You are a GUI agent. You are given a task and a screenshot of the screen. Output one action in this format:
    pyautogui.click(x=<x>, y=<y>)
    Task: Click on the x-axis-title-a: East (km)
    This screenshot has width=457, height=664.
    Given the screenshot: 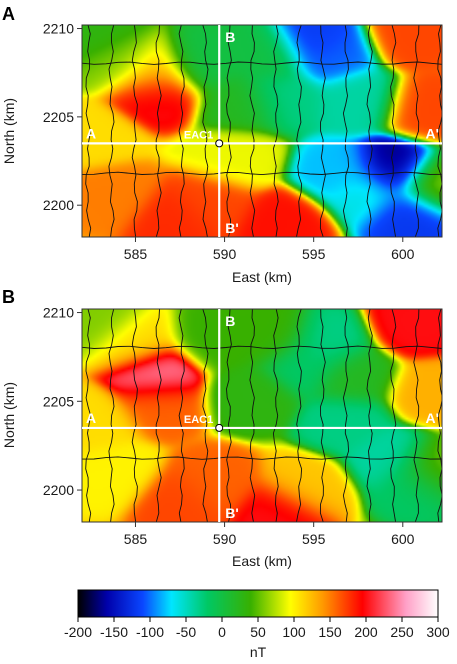 What is the action you would take?
    pyautogui.click(x=262, y=277)
    